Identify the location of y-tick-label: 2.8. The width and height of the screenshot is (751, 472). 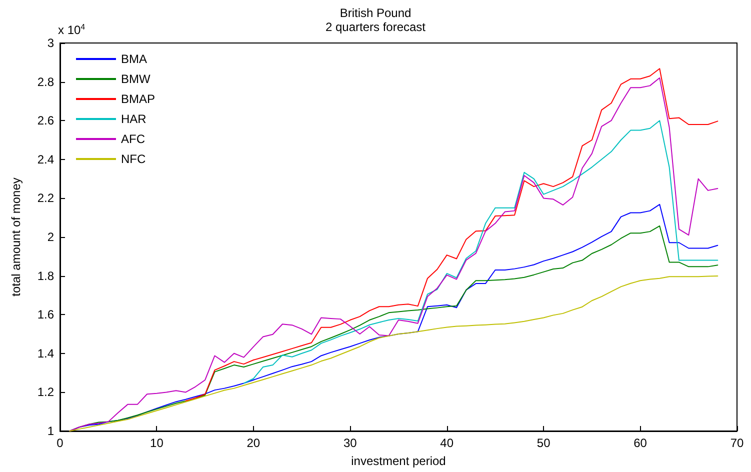
(45, 81).